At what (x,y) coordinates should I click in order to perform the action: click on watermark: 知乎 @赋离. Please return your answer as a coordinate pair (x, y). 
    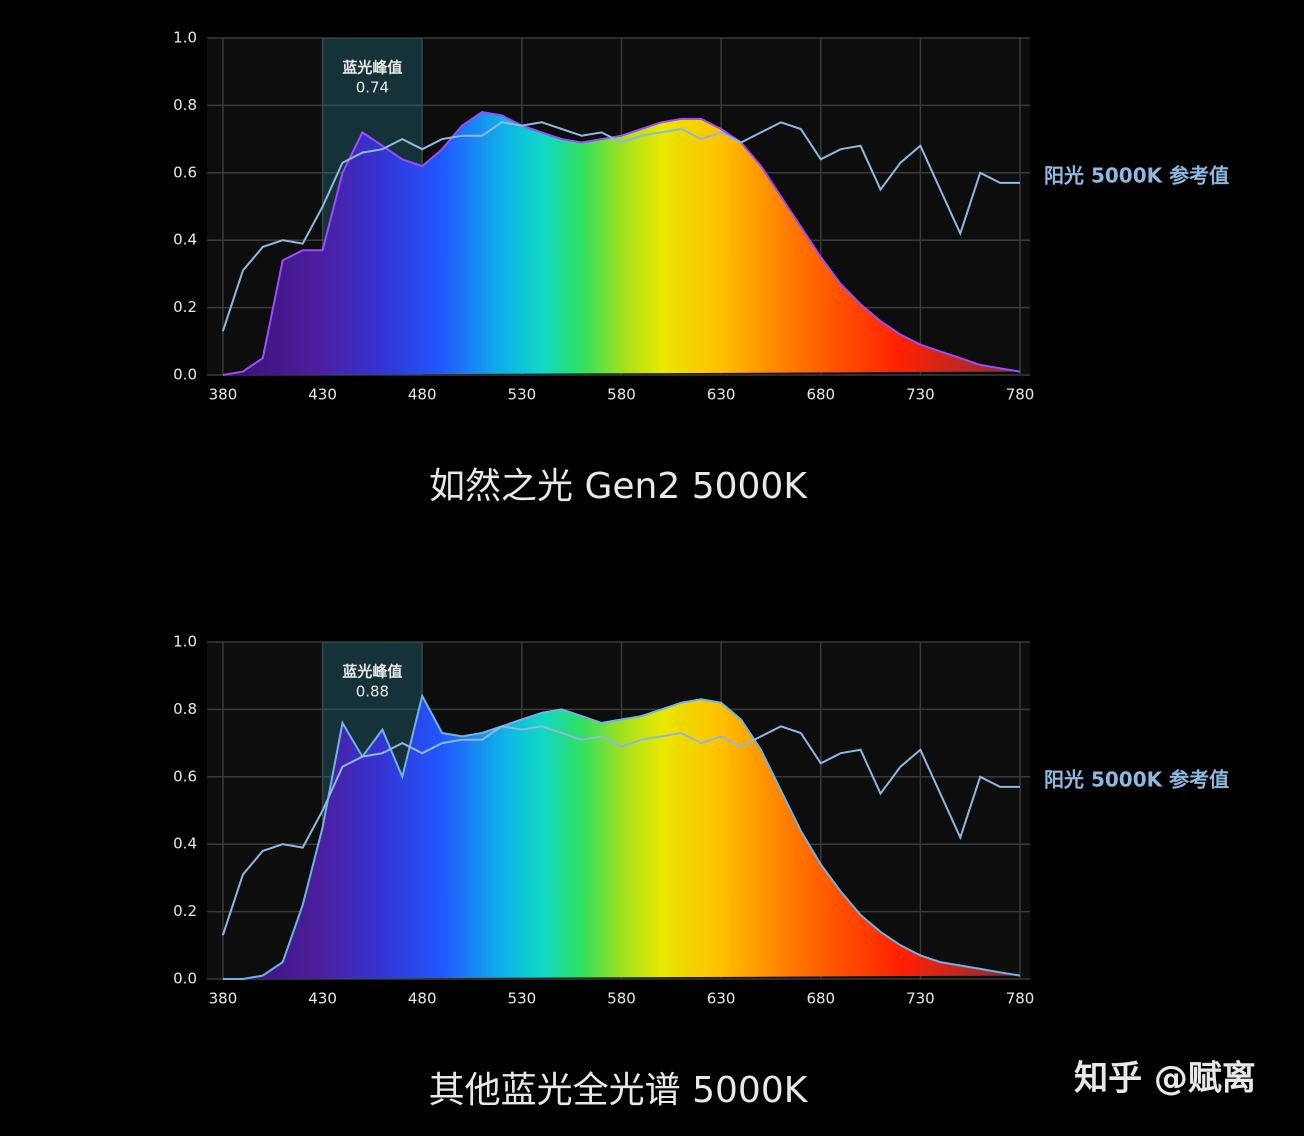
    Looking at the image, I should click on (1165, 1079).